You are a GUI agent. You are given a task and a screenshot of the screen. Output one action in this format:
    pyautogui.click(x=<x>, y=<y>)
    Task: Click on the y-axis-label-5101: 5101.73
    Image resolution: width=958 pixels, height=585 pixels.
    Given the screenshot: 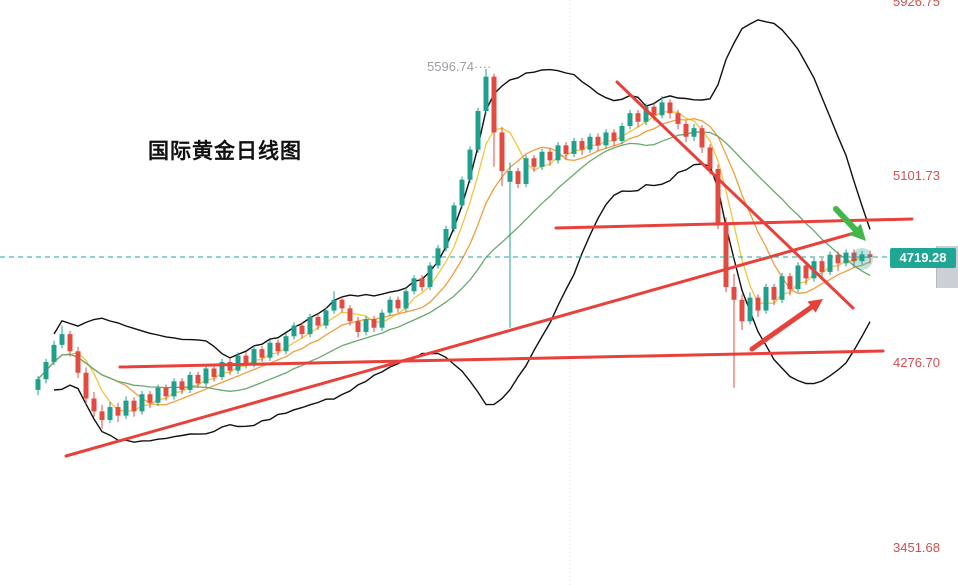 What is the action you would take?
    pyautogui.click(x=916, y=175)
    